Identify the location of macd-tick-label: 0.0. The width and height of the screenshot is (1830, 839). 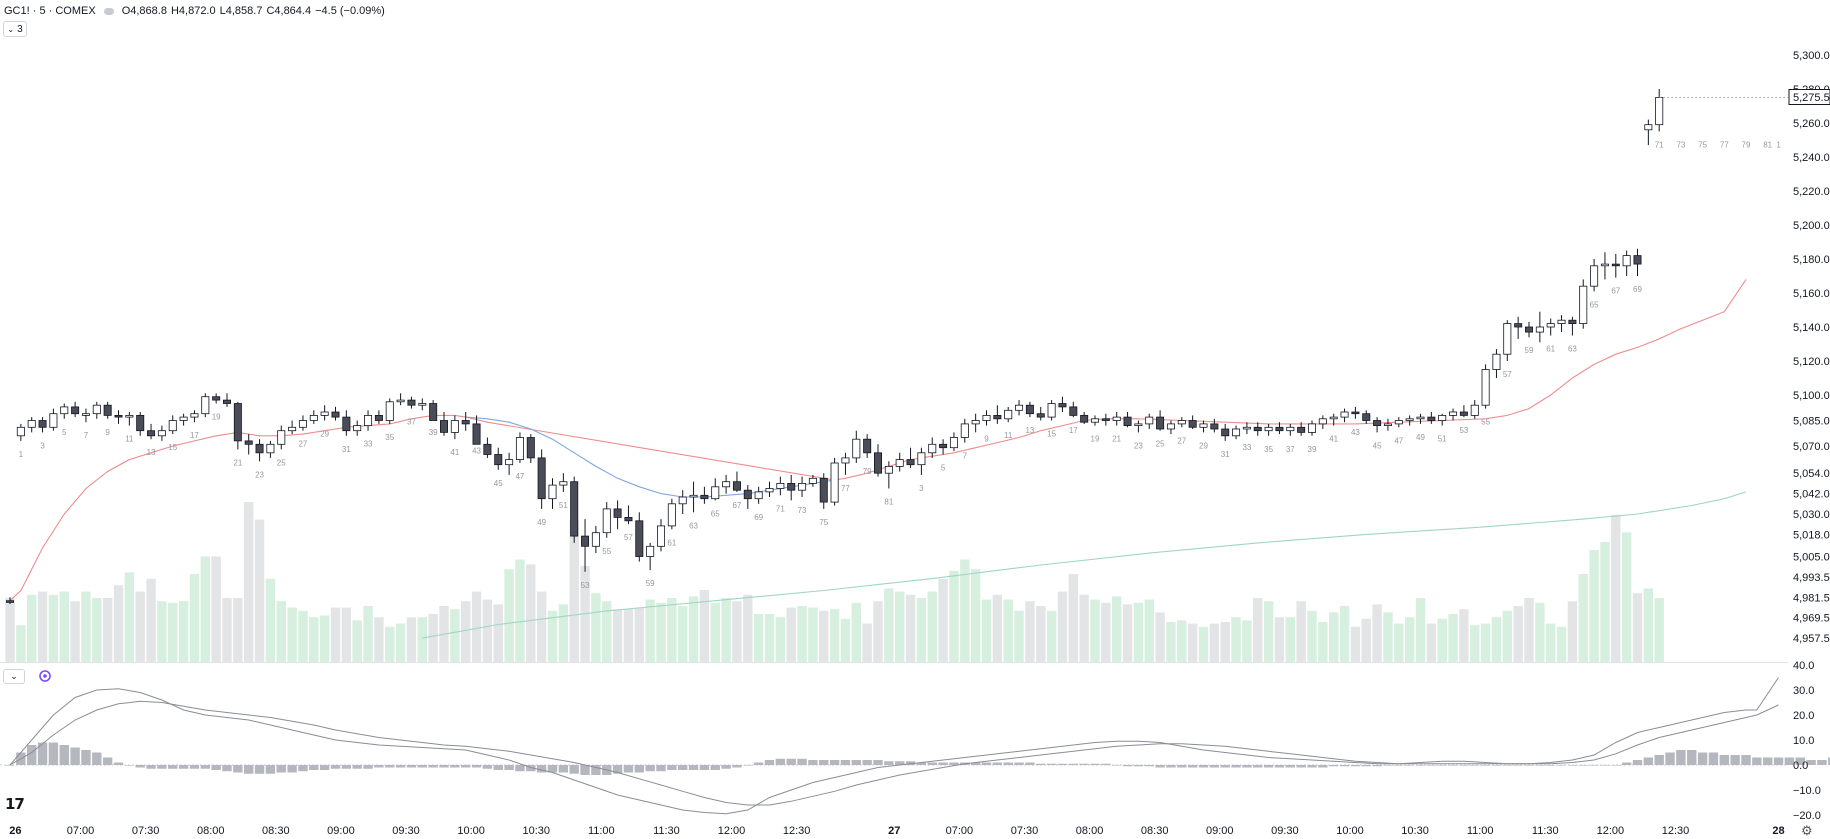
(1800, 766).